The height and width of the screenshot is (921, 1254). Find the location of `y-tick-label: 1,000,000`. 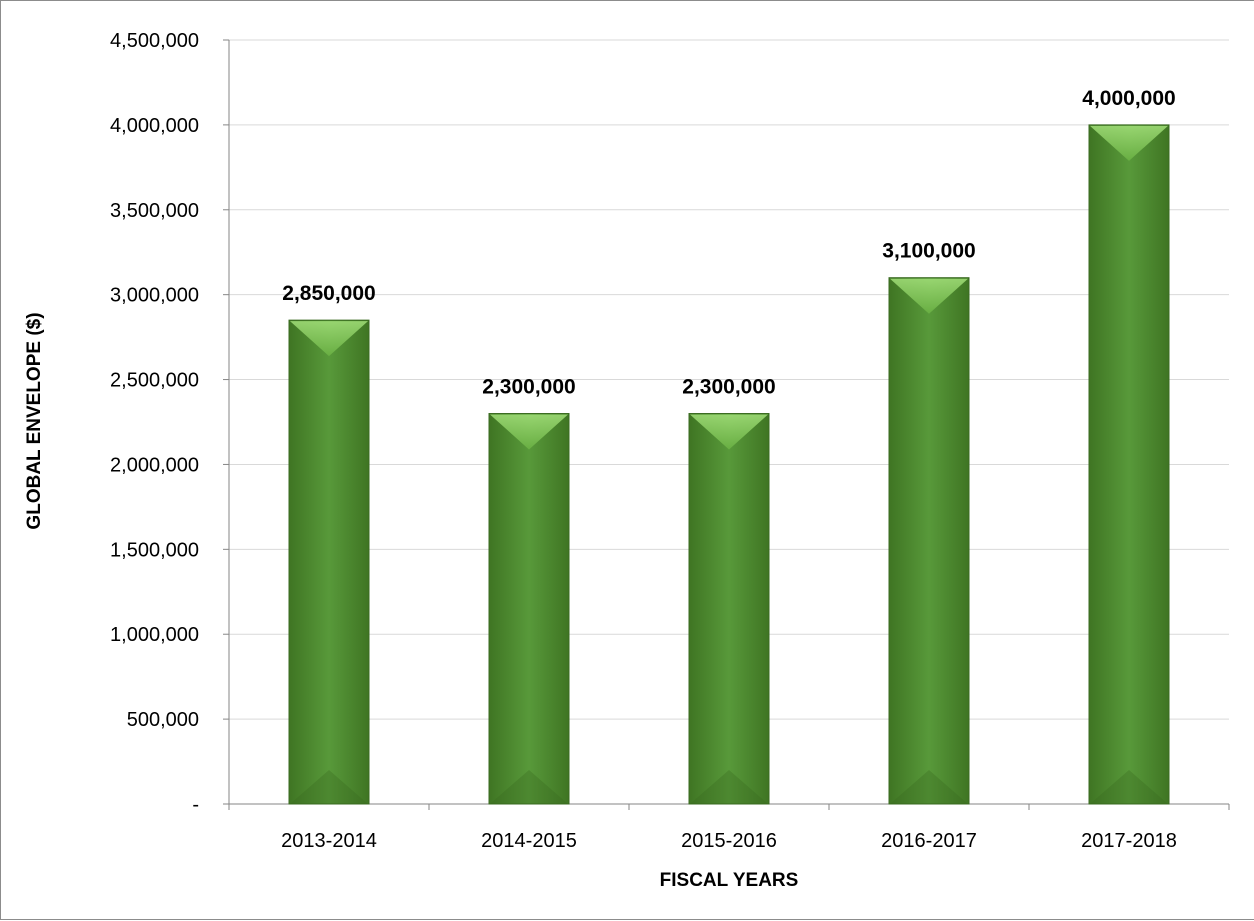

y-tick-label: 1,000,000 is located at coordinates (154, 635).